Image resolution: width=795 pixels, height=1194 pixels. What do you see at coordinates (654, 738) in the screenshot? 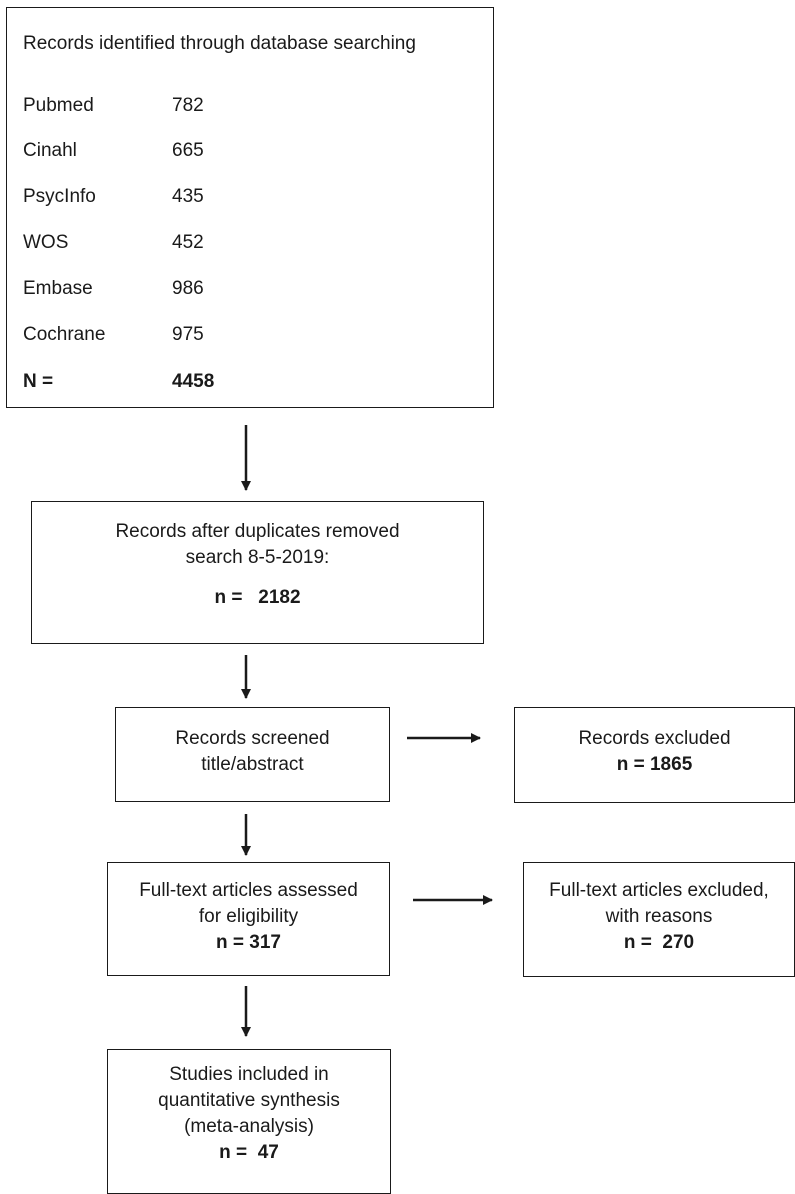
I see `excluded-line1: Records excluded` at bounding box center [654, 738].